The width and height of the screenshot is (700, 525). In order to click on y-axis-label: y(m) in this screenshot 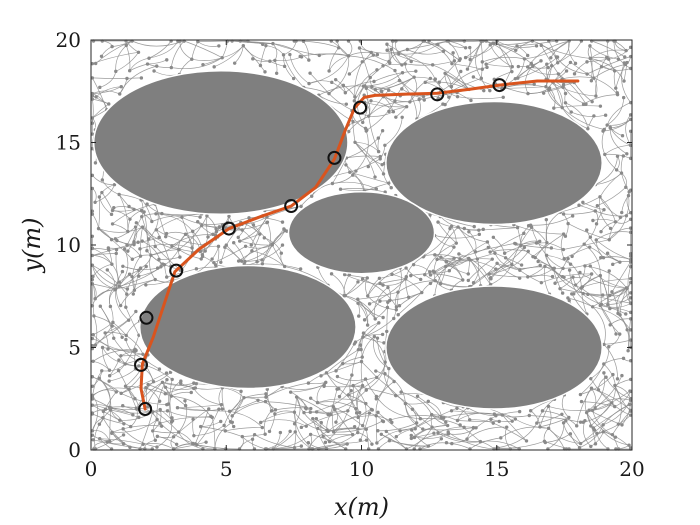, I will do `click(32, 245)`.